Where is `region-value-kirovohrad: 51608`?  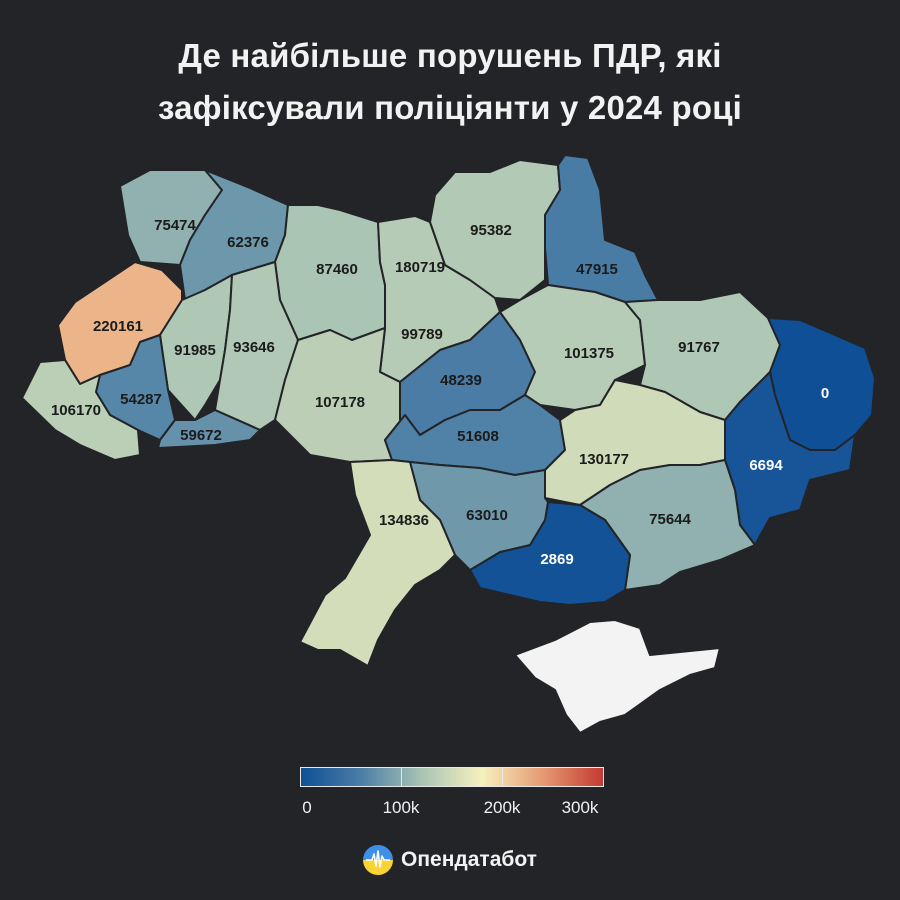
region-value-kirovohrad: 51608 is located at coordinates (478, 436).